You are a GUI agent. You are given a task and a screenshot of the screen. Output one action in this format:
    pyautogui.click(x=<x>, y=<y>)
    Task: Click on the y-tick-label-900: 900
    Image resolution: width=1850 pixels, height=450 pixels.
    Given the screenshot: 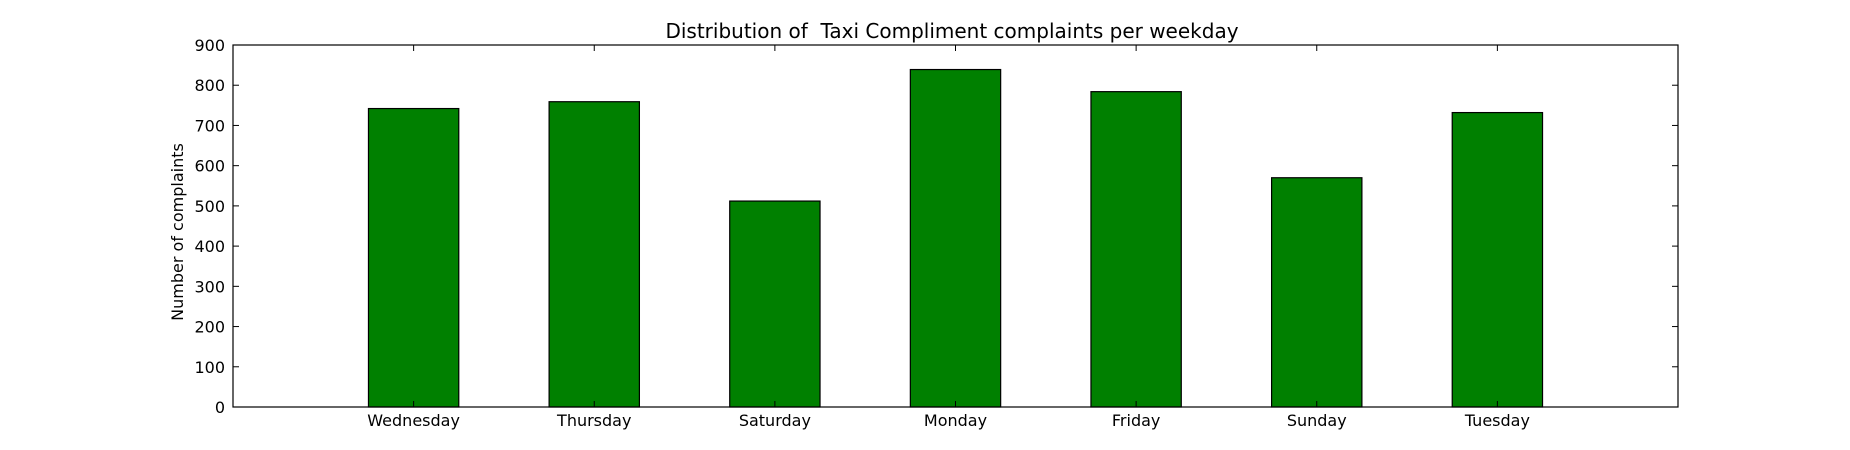 What is the action you would take?
    pyautogui.click(x=209, y=45)
    